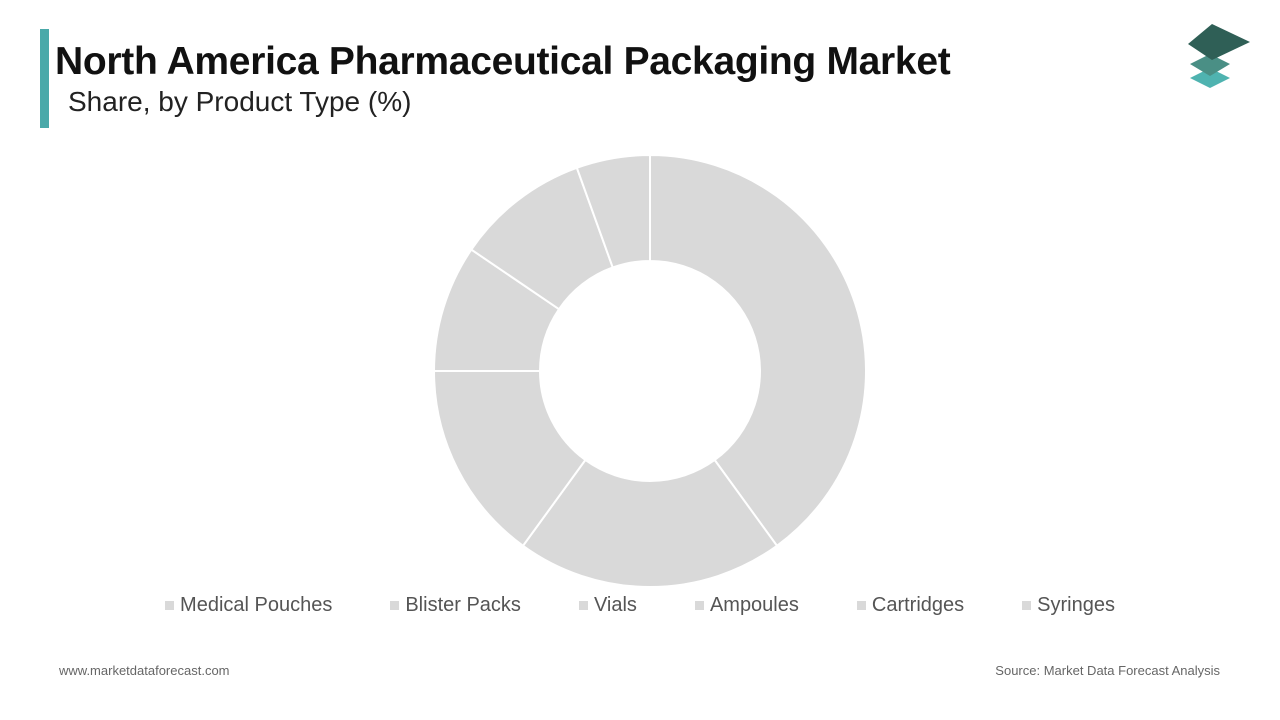  I want to click on legend-label: Ampoules, so click(754, 605).